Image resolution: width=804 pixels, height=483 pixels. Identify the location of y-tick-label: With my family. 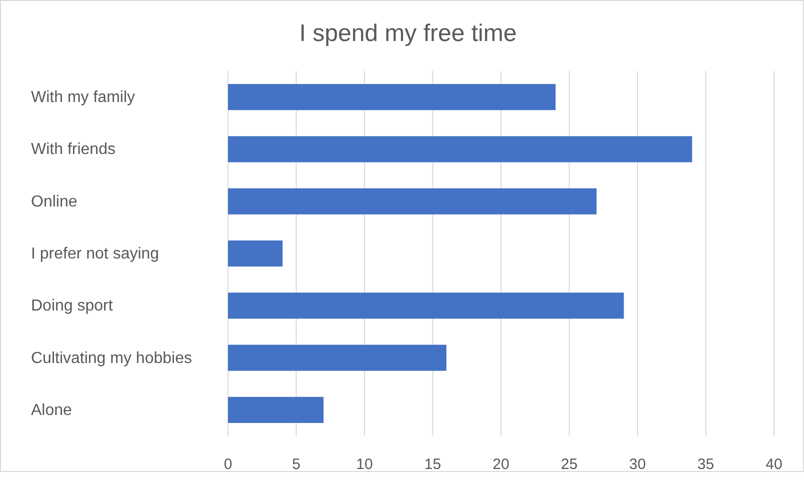
(83, 97).